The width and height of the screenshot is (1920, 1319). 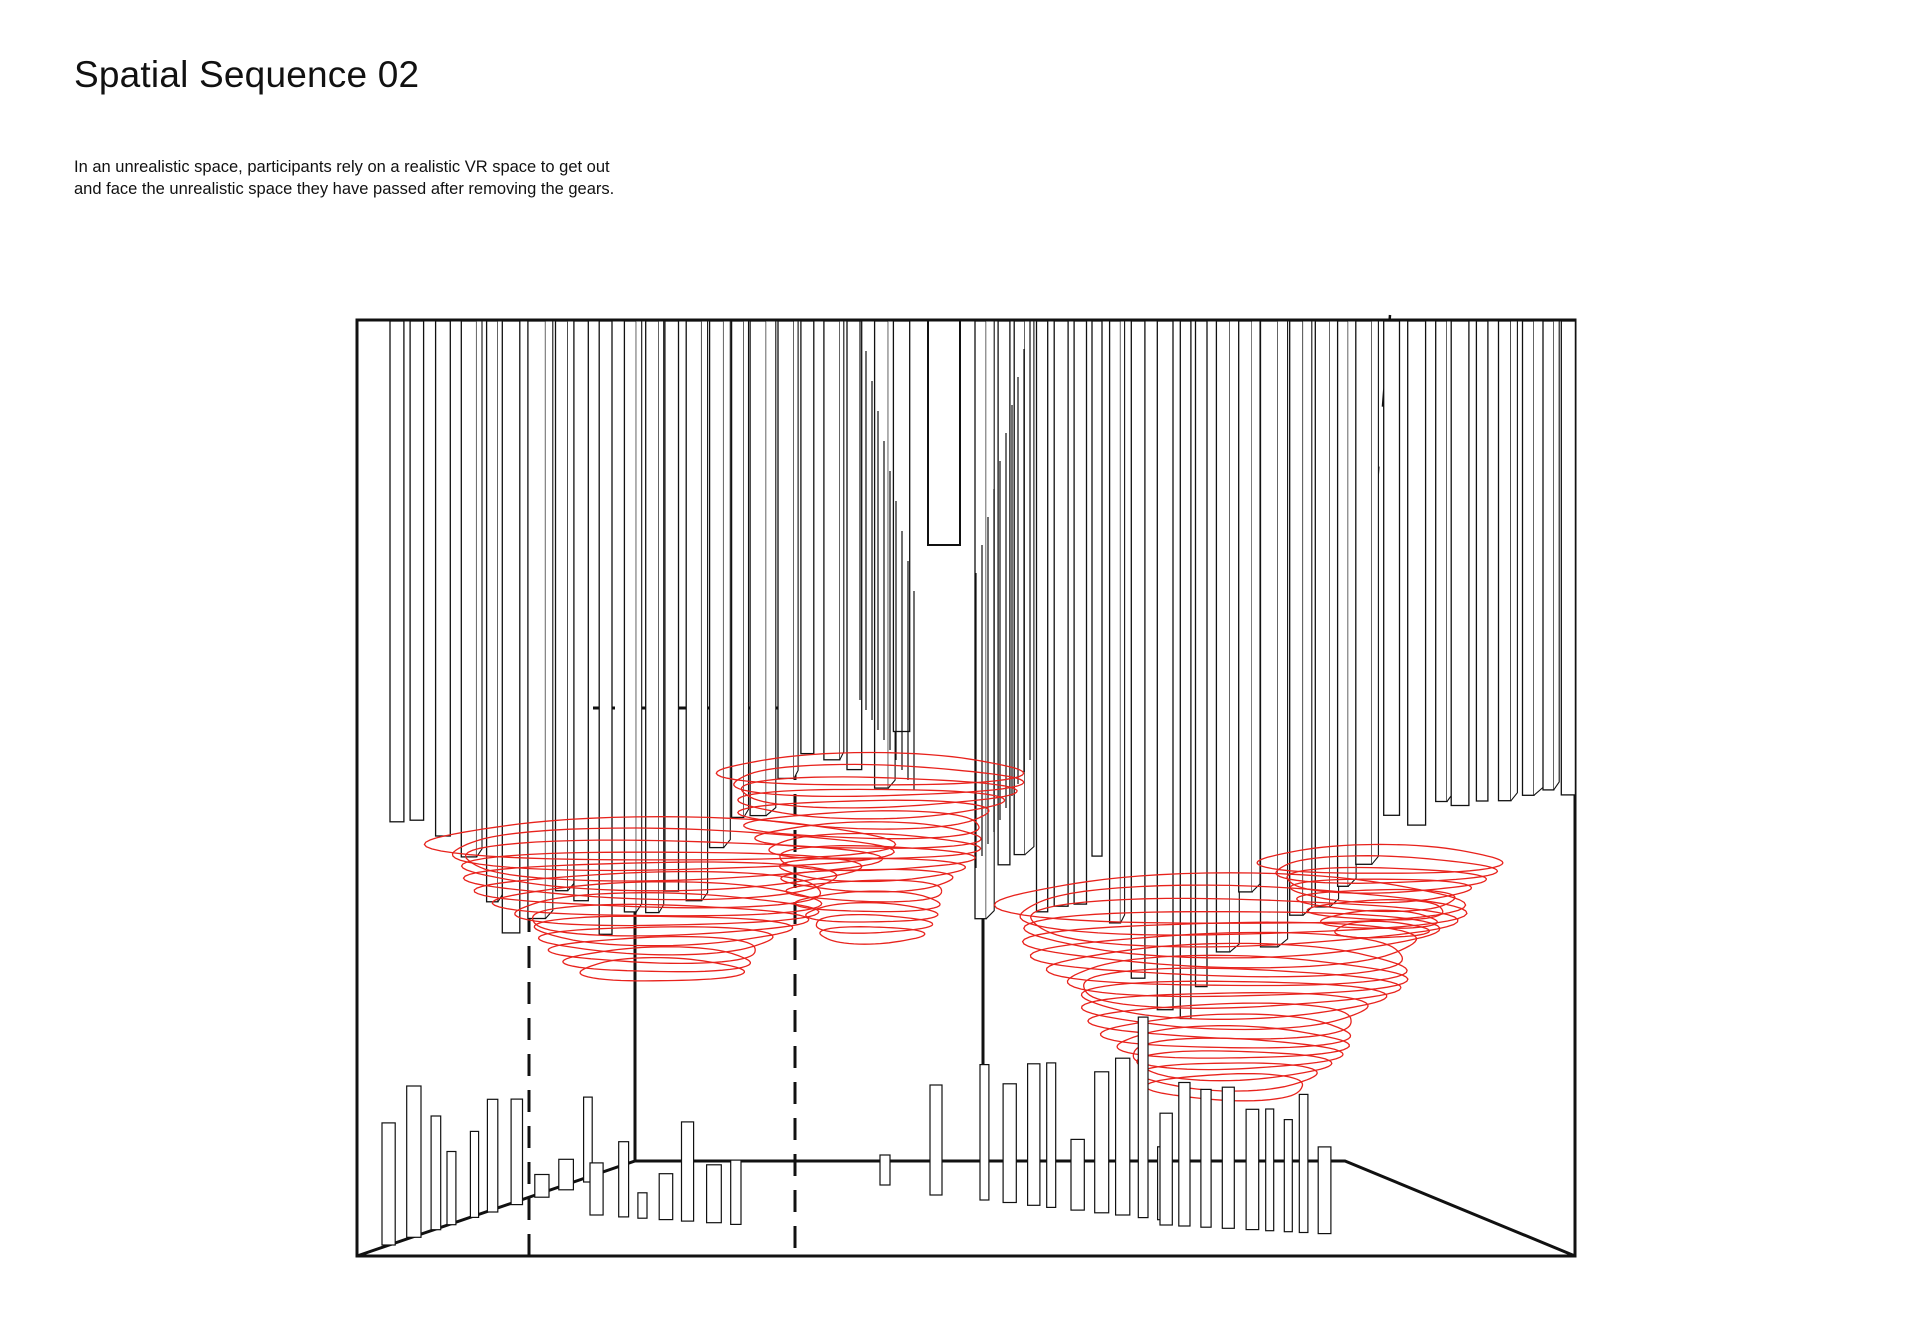 What do you see at coordinates (856, 1131) in the screenshot?
I see `floor-columns` at bounding box center [856, 1131].